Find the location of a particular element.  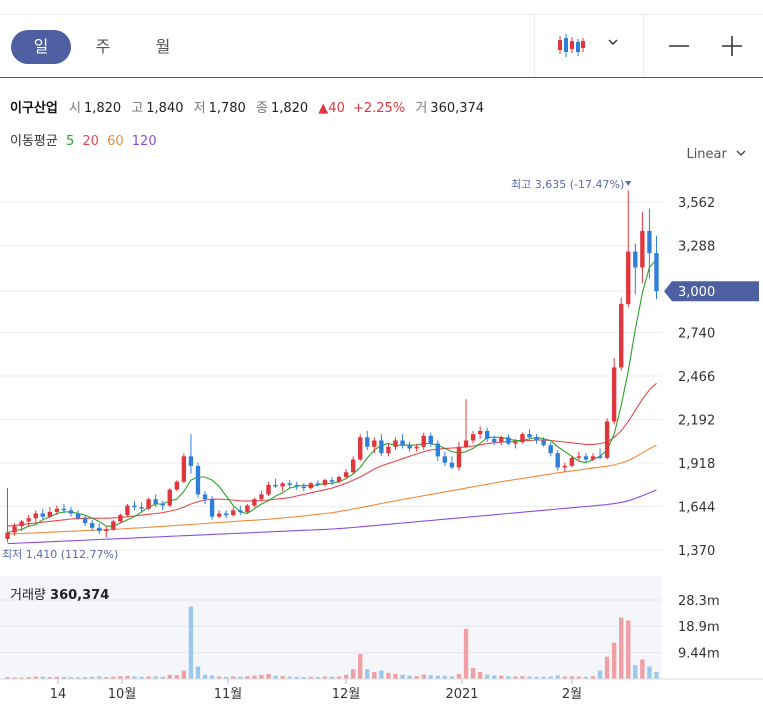

volume-axis-label: 28.3m is located at coordinates (699, 601).